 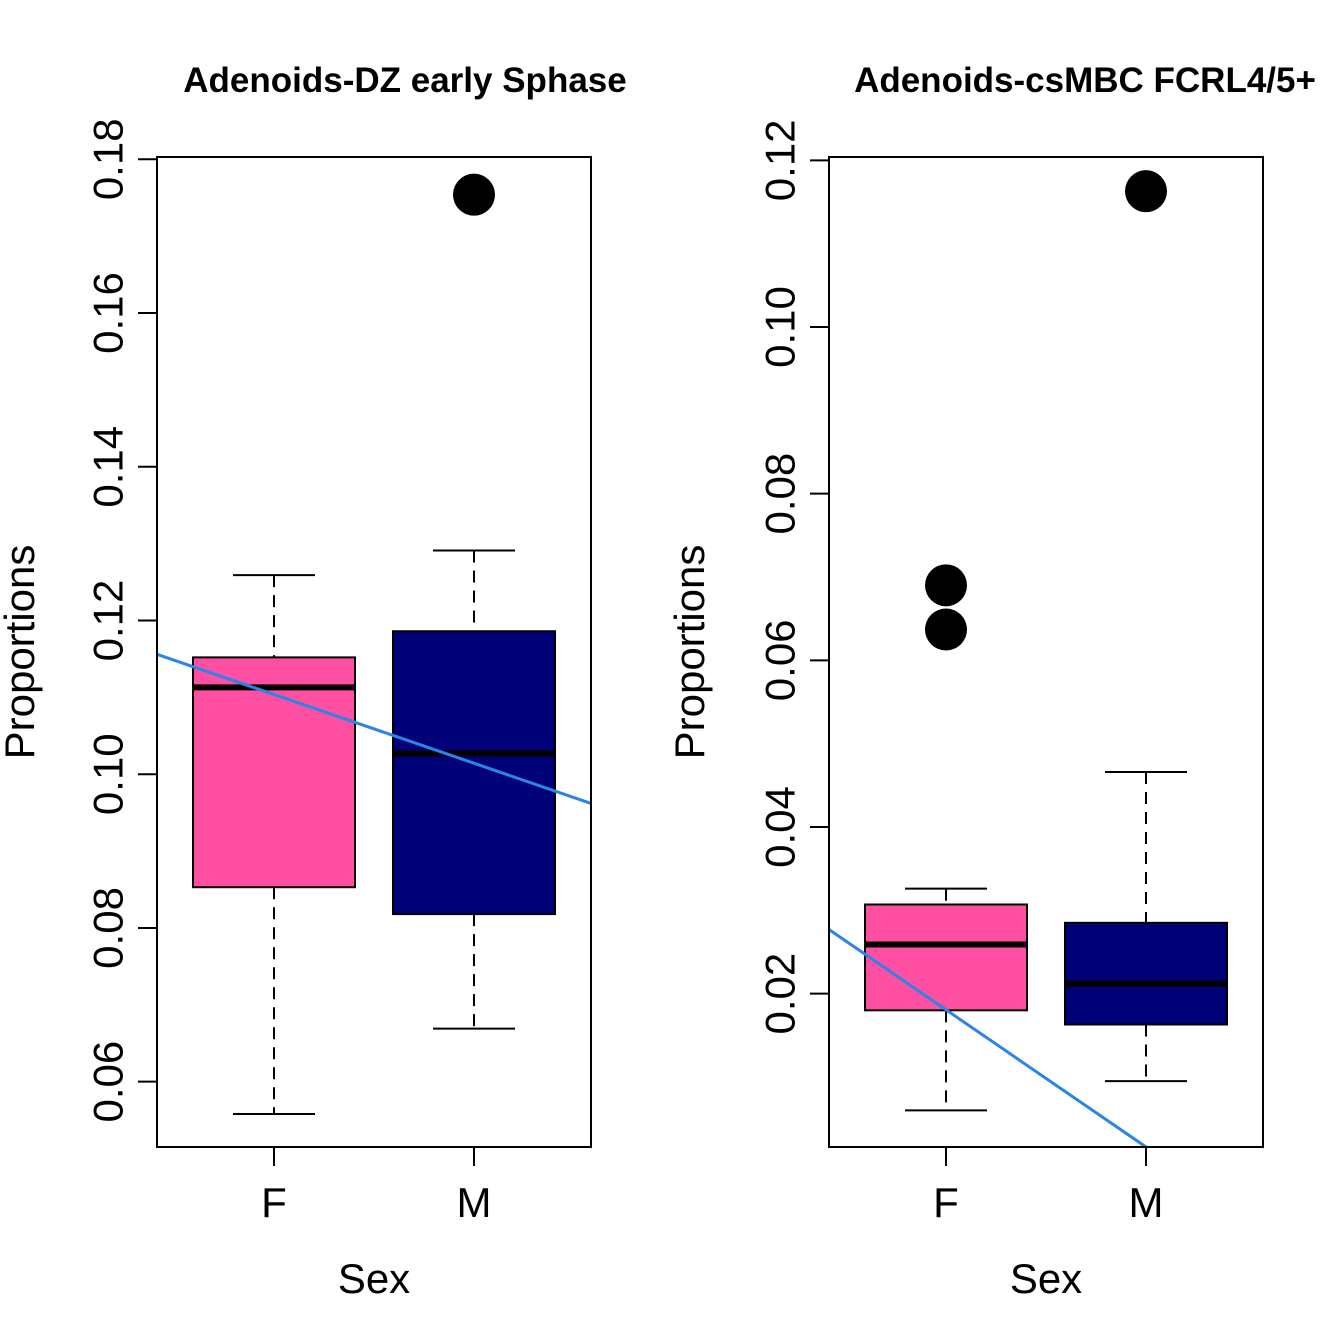 I want to click on y-axis: 0.02 0.04 0.06 0.08 0.10 0.12, so click(x=793, y=577).